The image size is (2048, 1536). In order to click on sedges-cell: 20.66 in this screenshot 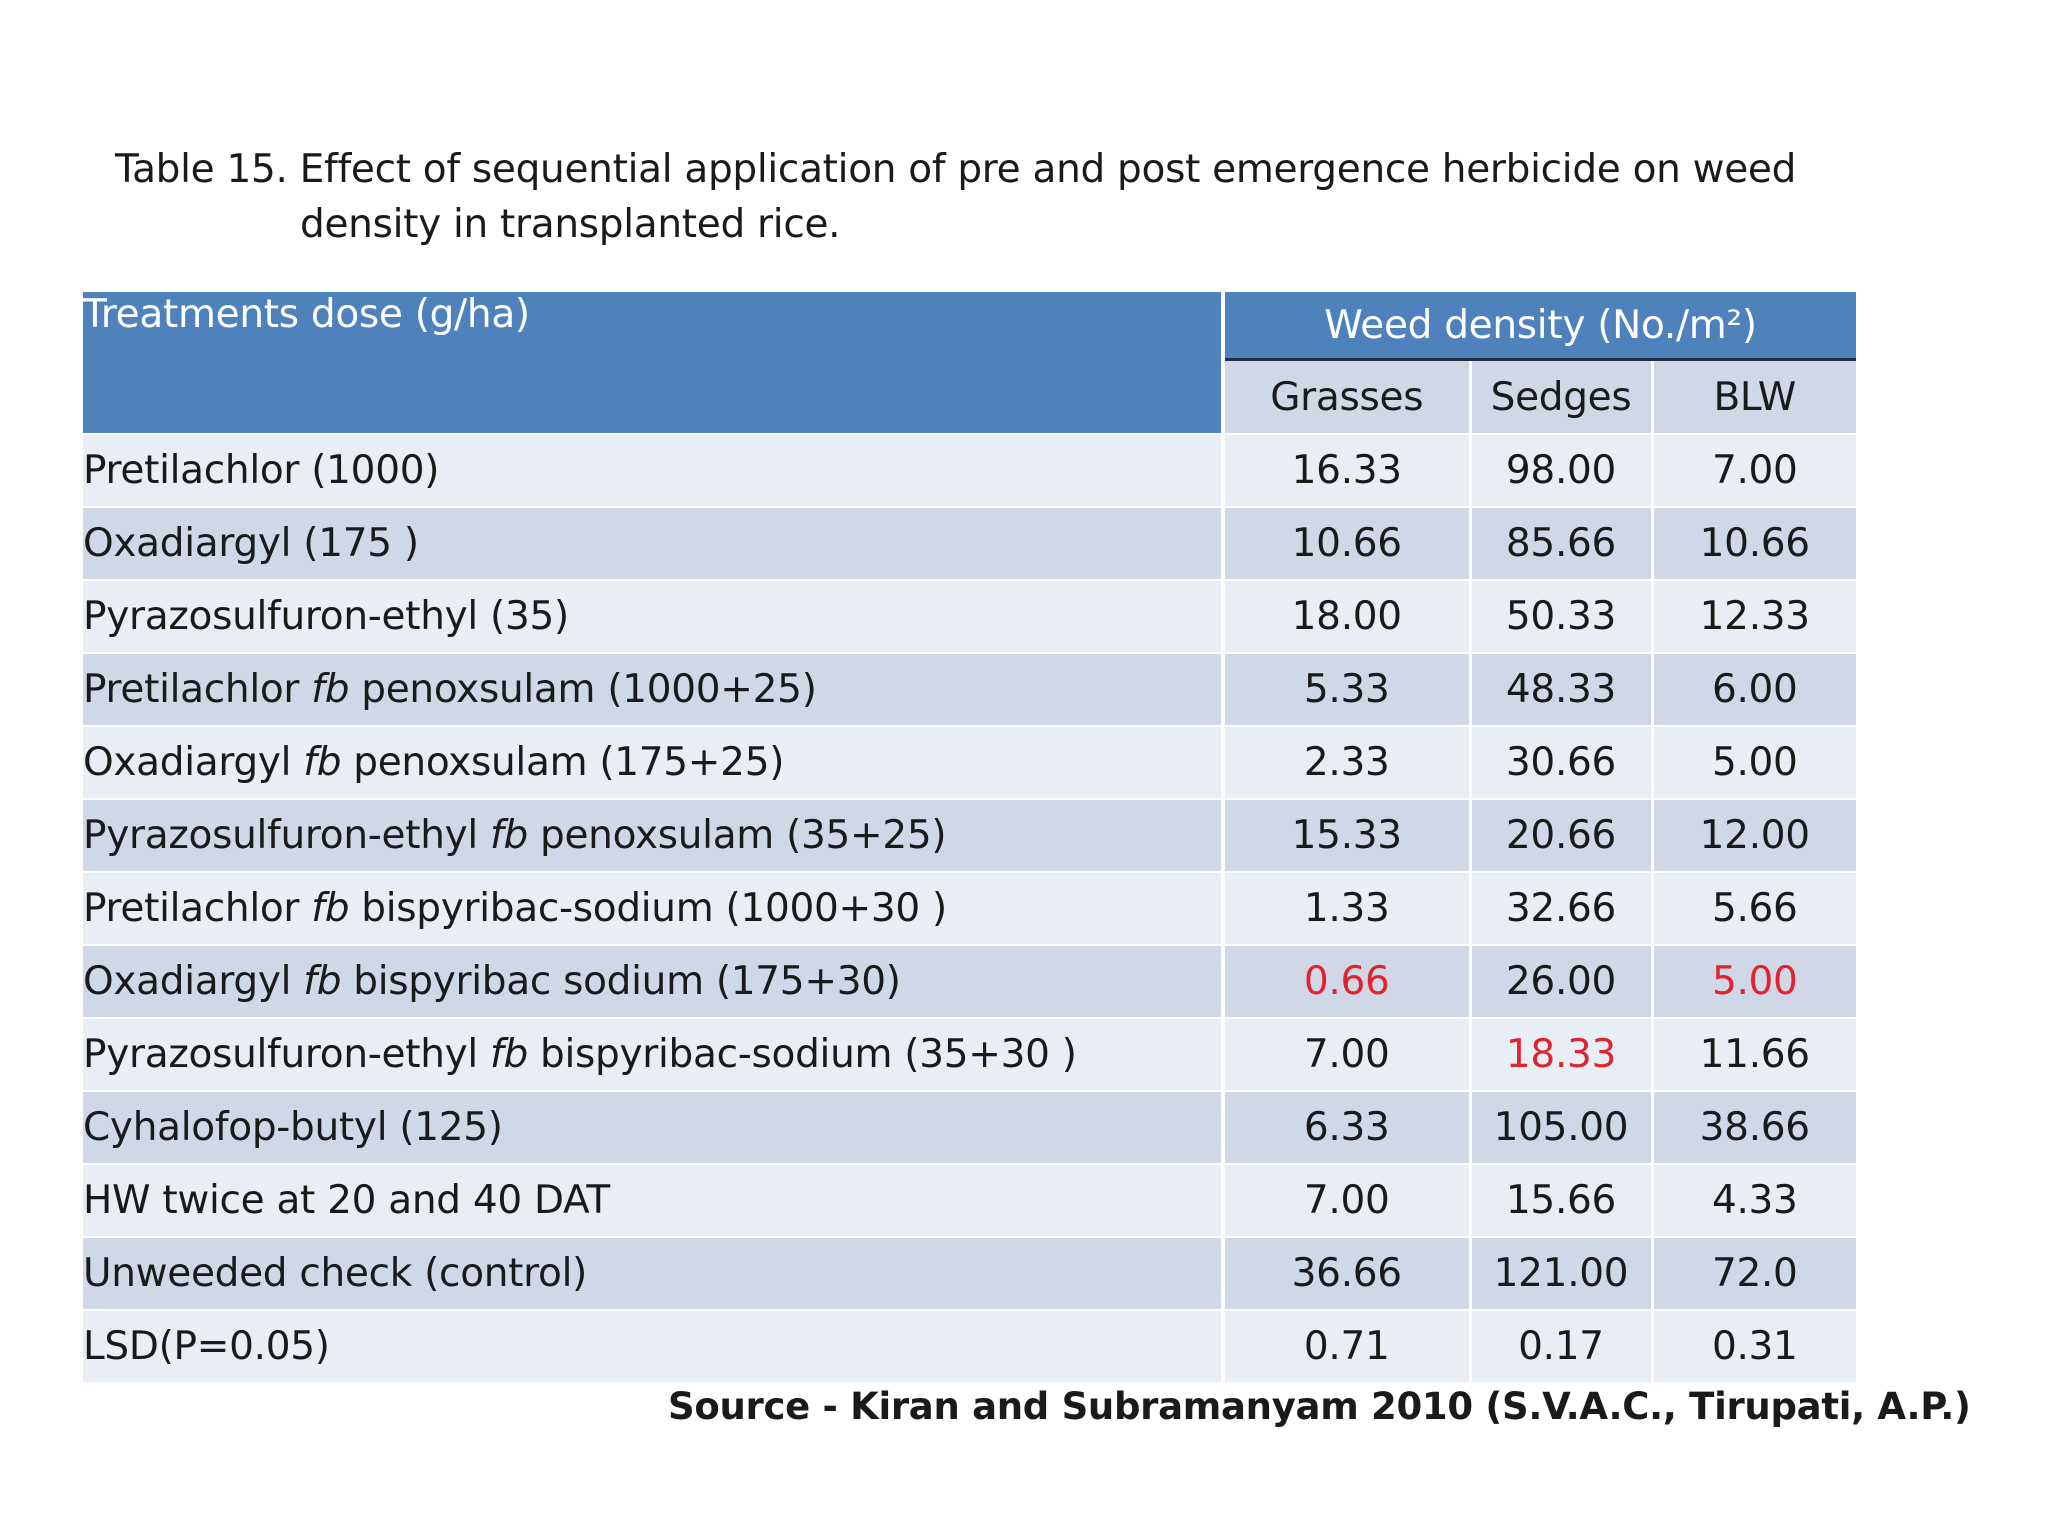, I will do `click(1560, 835)`.